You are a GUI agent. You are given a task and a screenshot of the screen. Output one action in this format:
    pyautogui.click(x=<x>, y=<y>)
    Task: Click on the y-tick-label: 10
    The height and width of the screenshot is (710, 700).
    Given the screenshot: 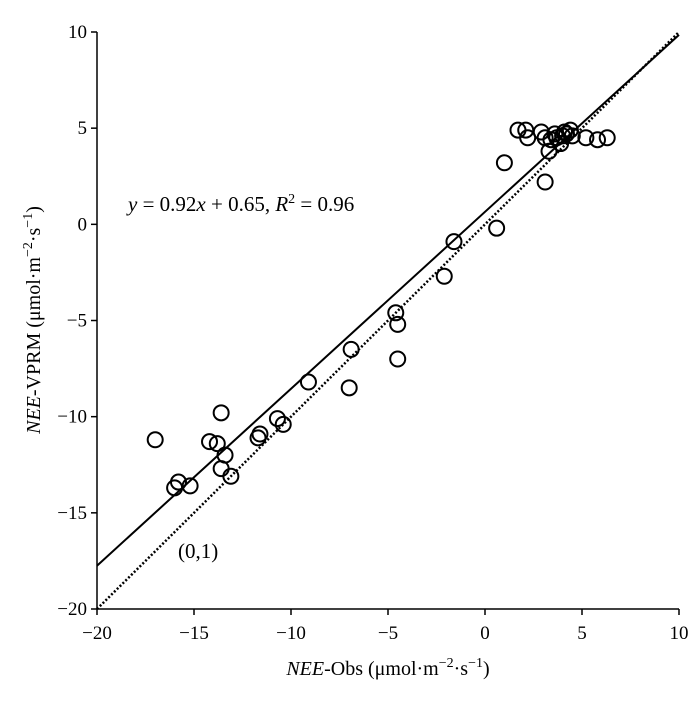 What is the action you would take?
    pyautogui.click(x=77, y=32)
    